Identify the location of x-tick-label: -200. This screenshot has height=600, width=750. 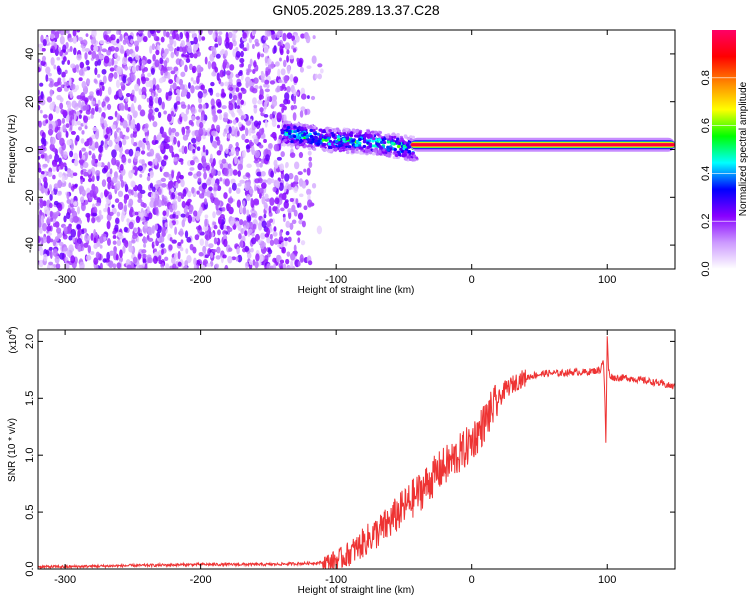
(201, 580).